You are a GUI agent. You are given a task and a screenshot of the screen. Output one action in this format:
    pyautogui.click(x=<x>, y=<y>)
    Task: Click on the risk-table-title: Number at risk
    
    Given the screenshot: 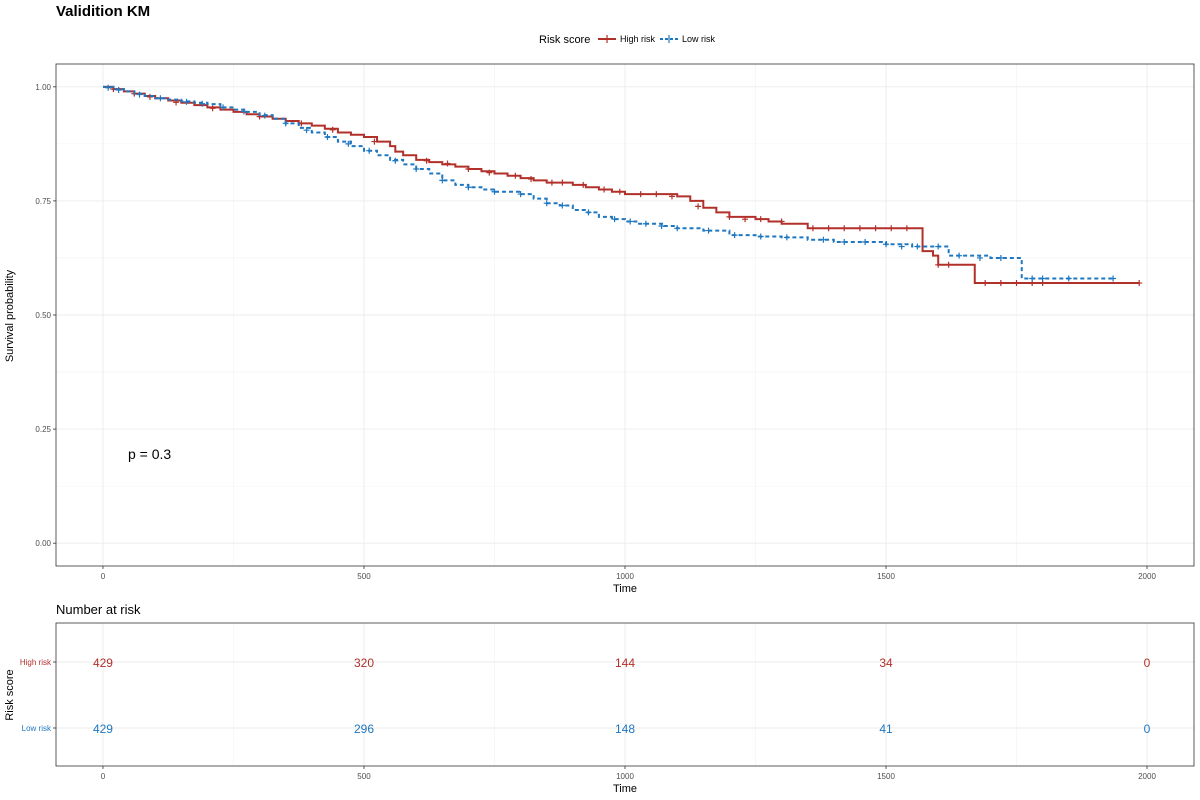 What is the action you would take?
    pyautogui.click(x=98, y=609)
    